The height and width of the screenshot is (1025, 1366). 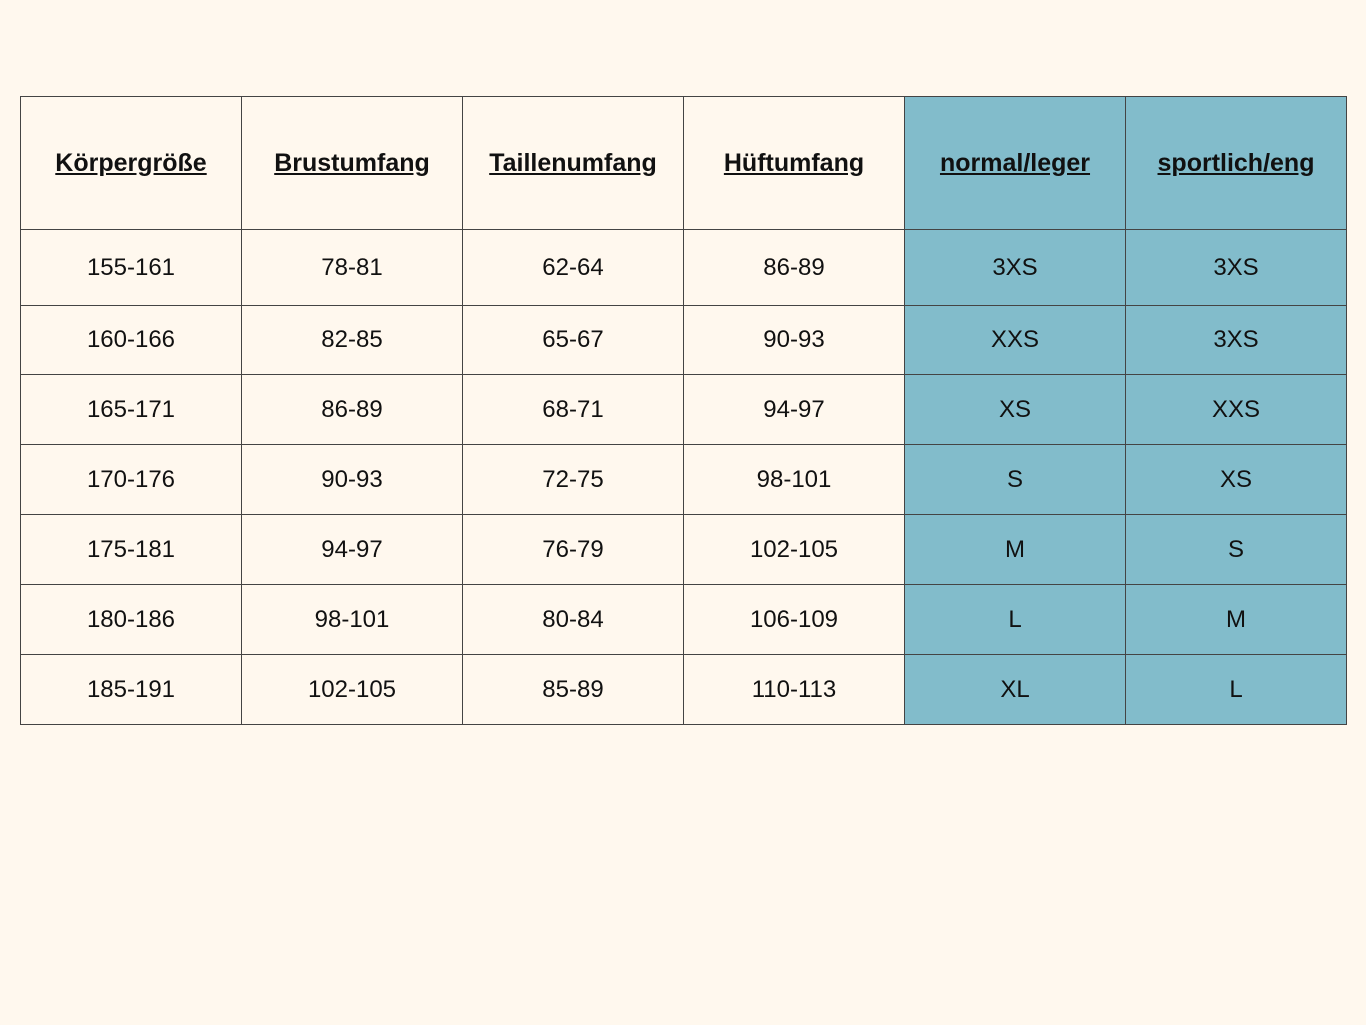 I want to click on cell-normal-size: XXS, so click(x=1015, y=340).